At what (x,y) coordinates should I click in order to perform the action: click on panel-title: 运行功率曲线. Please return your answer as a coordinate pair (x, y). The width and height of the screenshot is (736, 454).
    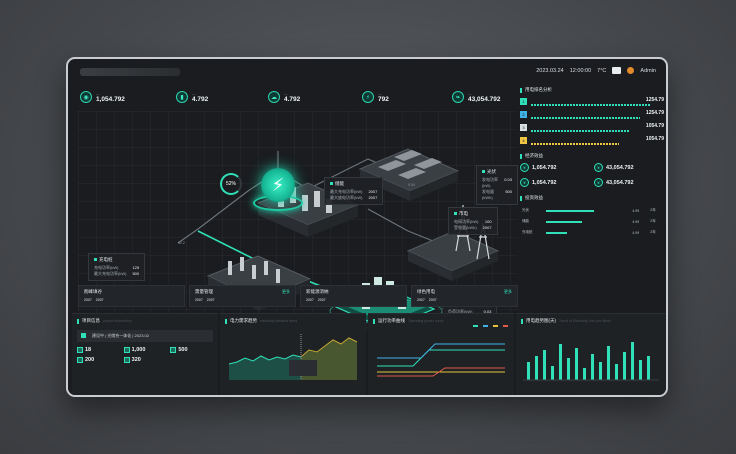
    Looking at the image, I should click on (391, 320).